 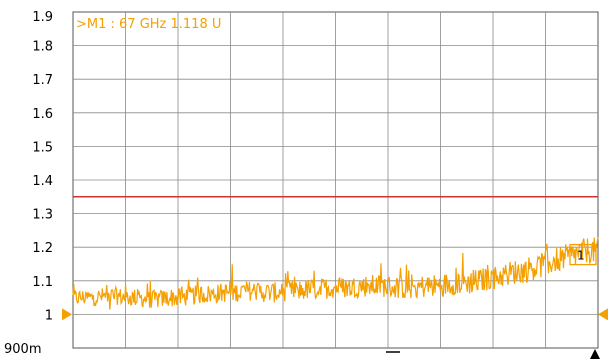 I want to click on y-tick-label: 1.5, so click(x=42, y=147).